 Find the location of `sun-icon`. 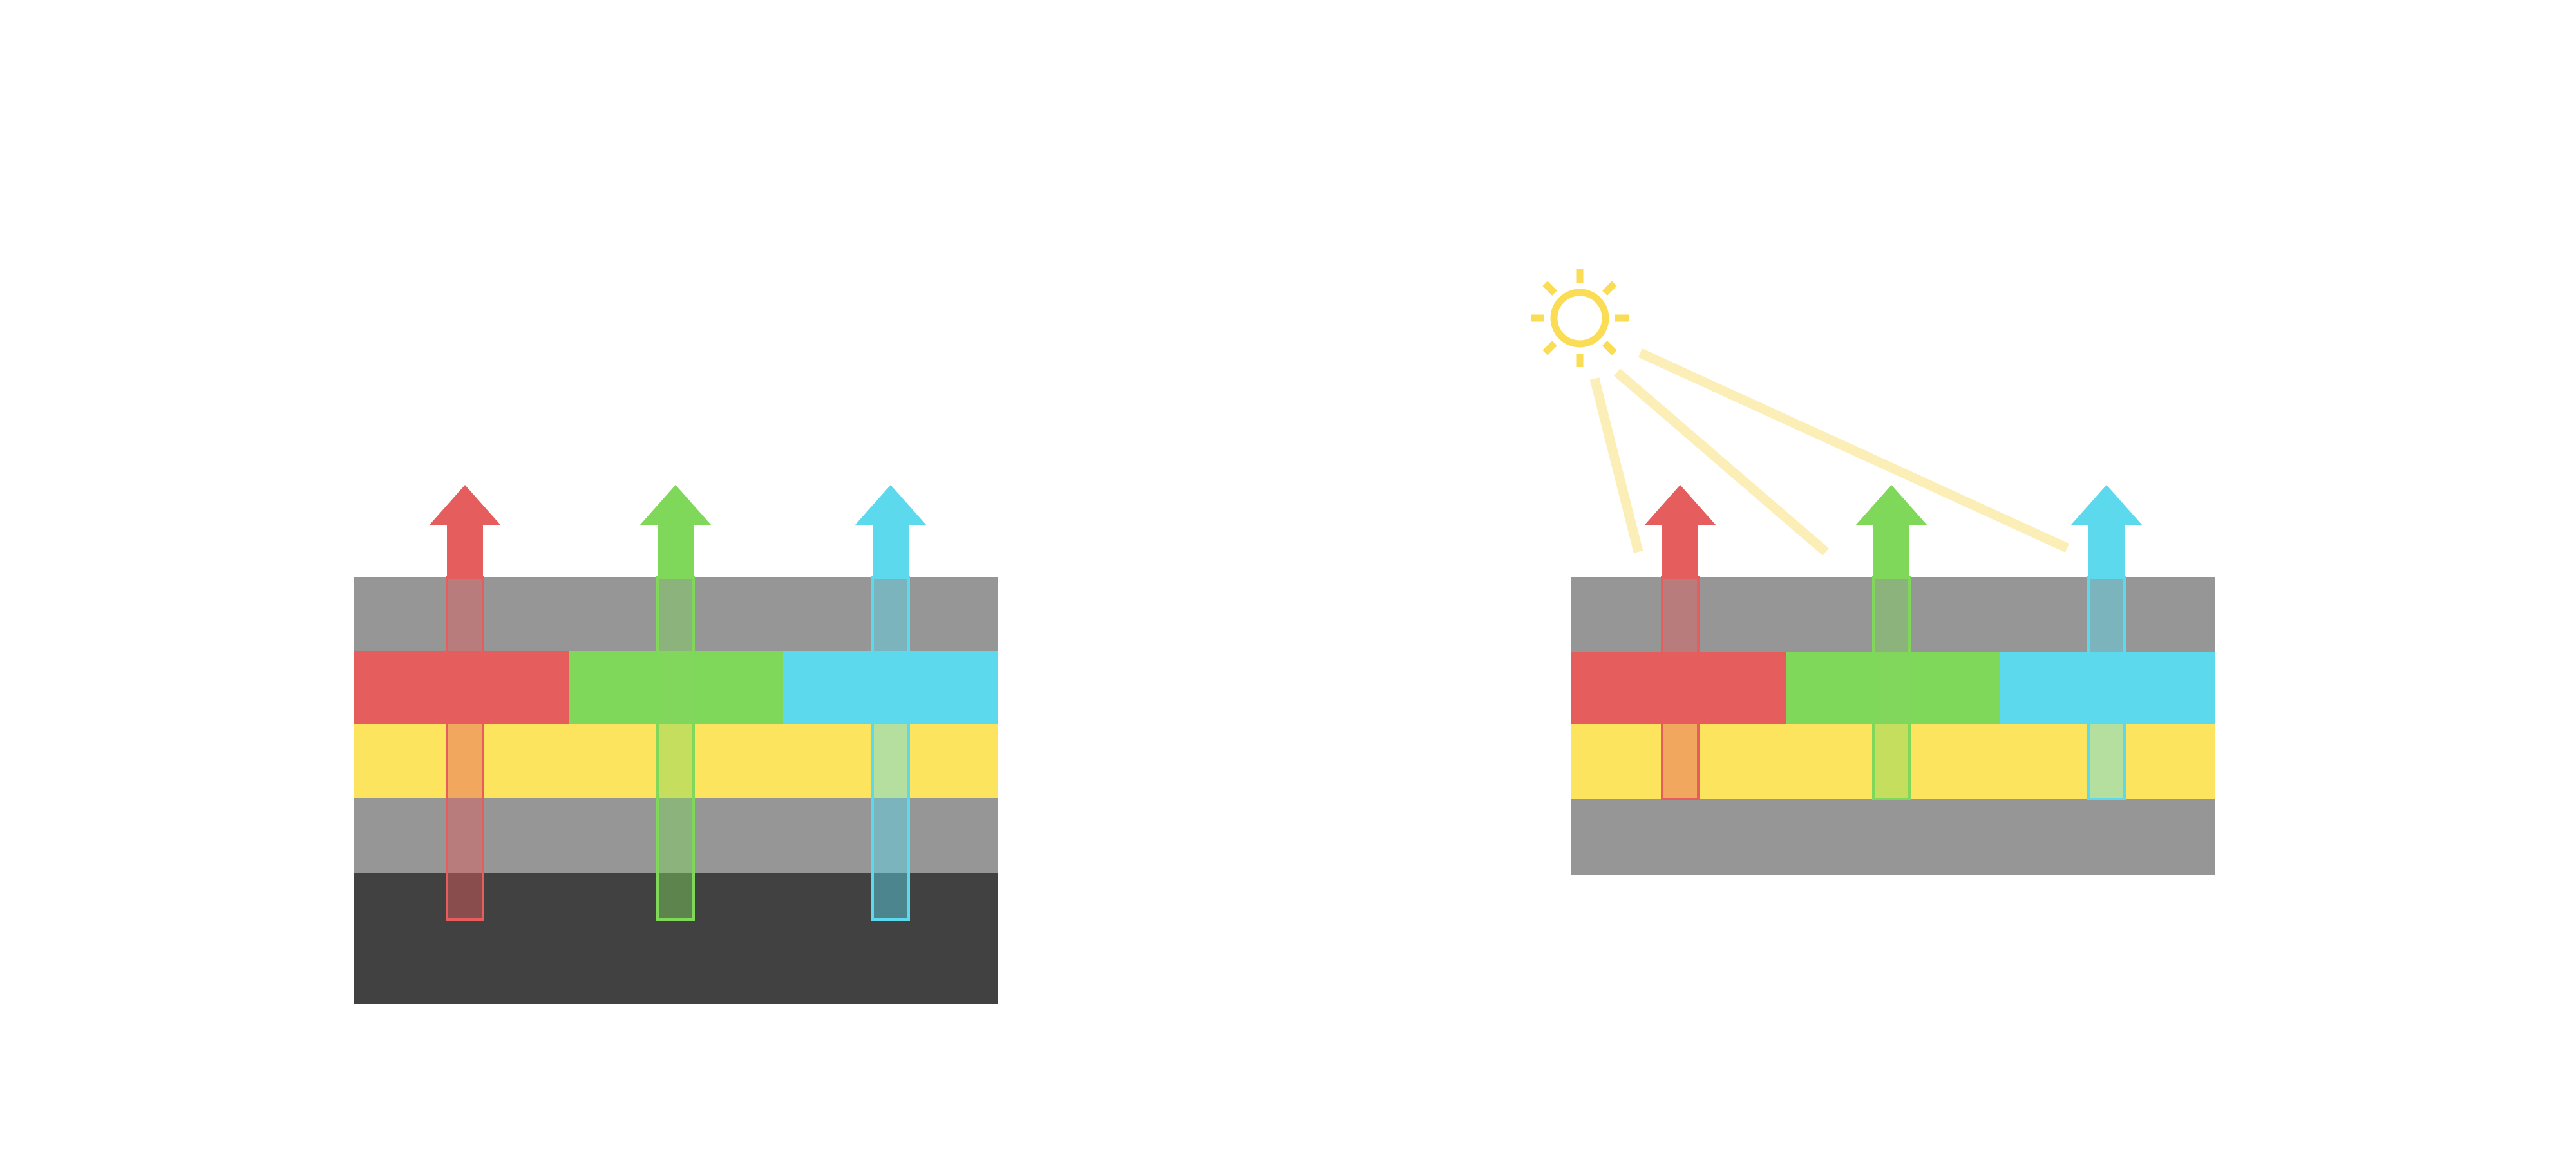

sun-icon is located at coordinates (1580, 318).